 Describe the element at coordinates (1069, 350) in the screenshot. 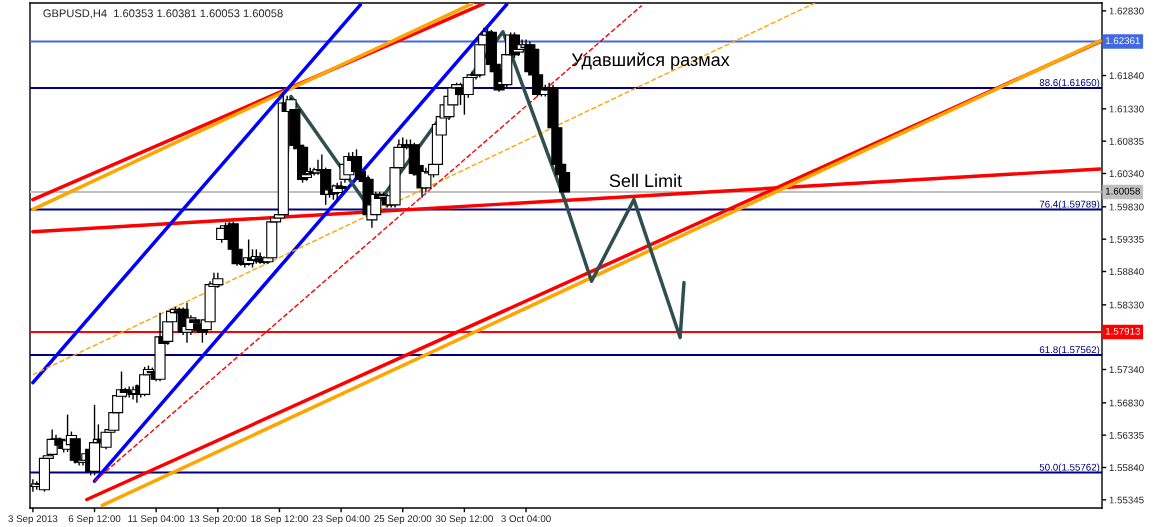

I see `ref-line-label: 61.8(1.57562)` at that location.